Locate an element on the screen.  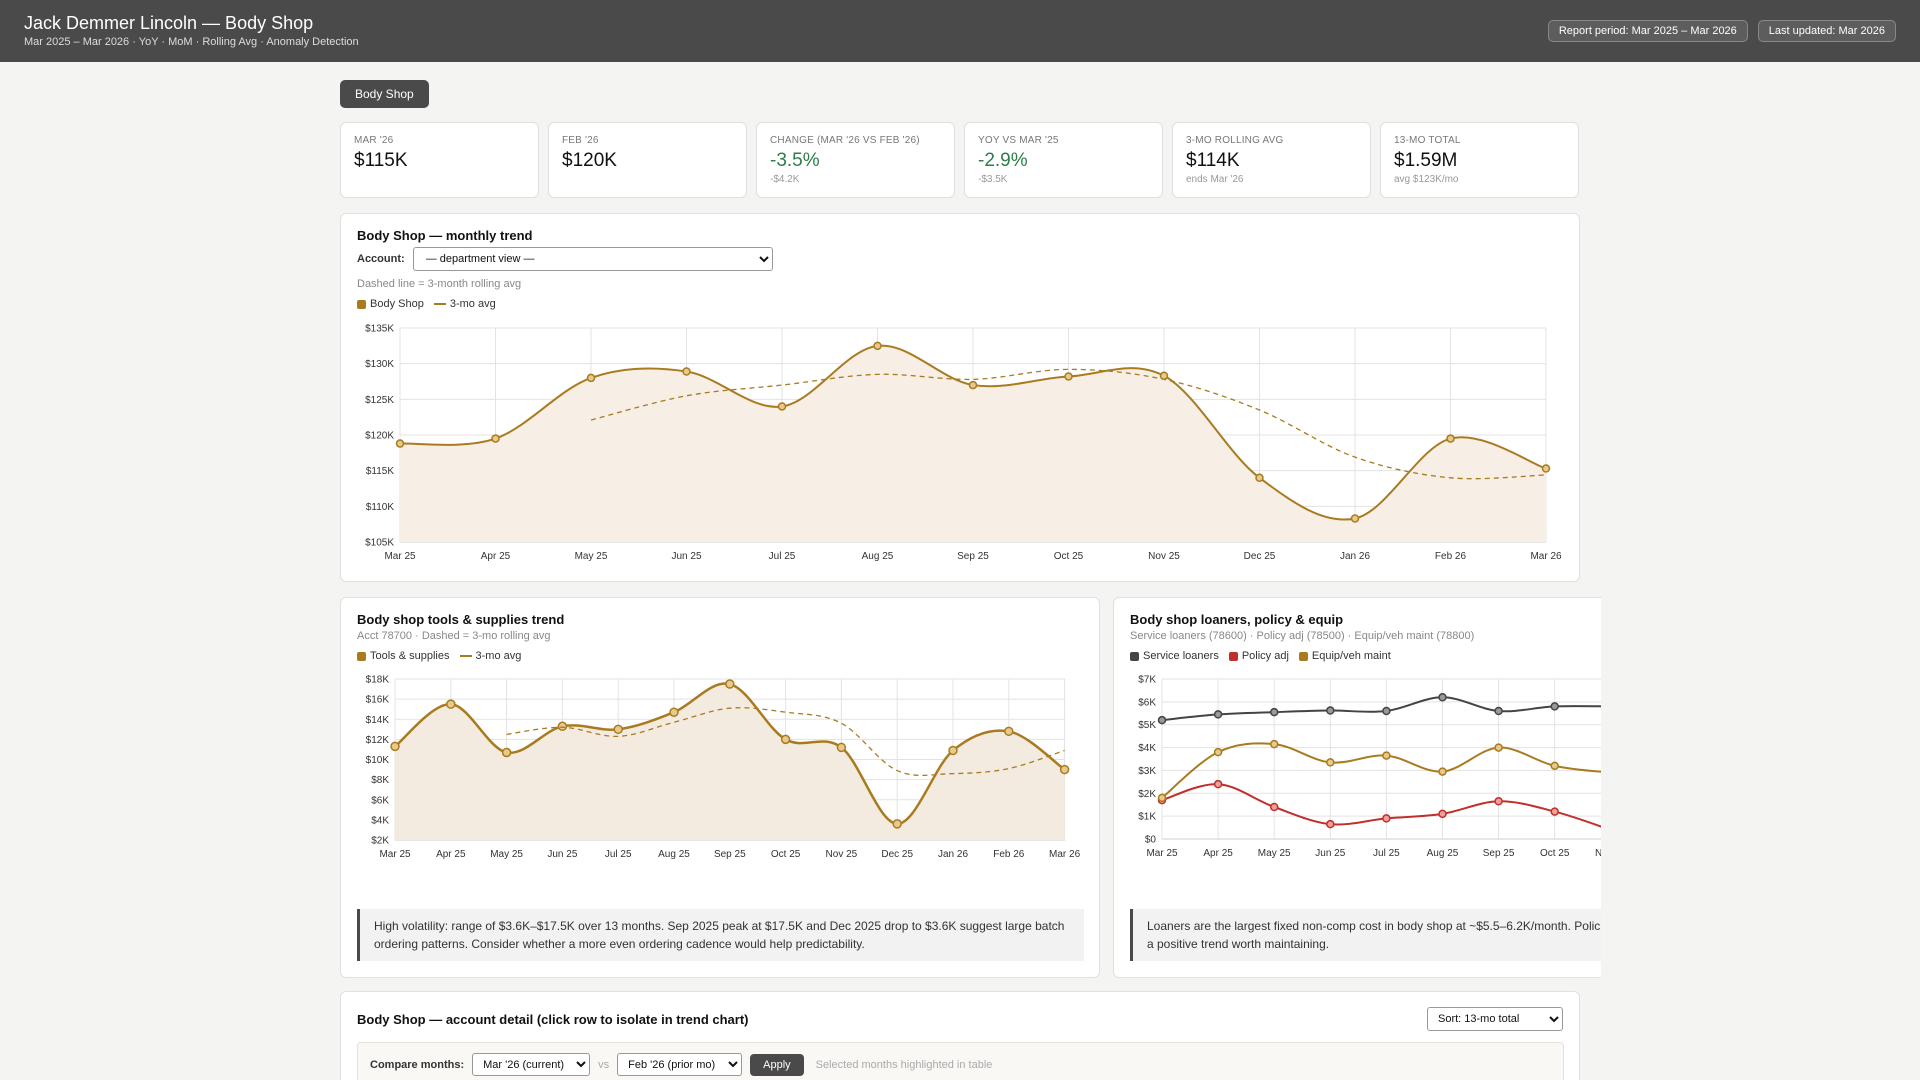
y-tick-label: $115K is located at coordinates (380, 471).